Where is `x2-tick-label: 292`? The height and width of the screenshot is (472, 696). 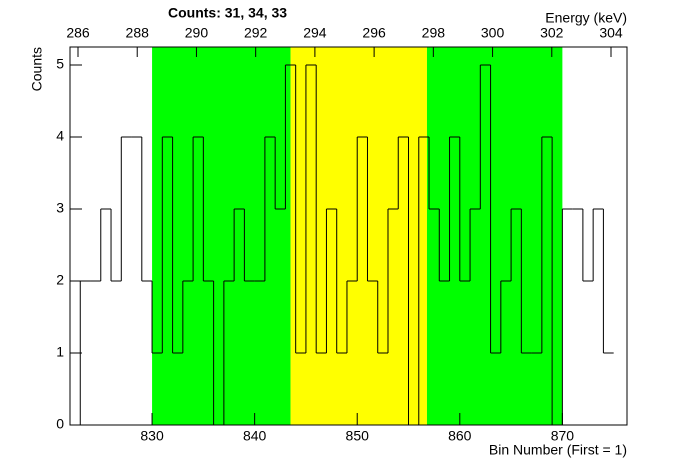 x2-tick-label: 292 is located at coordinates (256, 33).